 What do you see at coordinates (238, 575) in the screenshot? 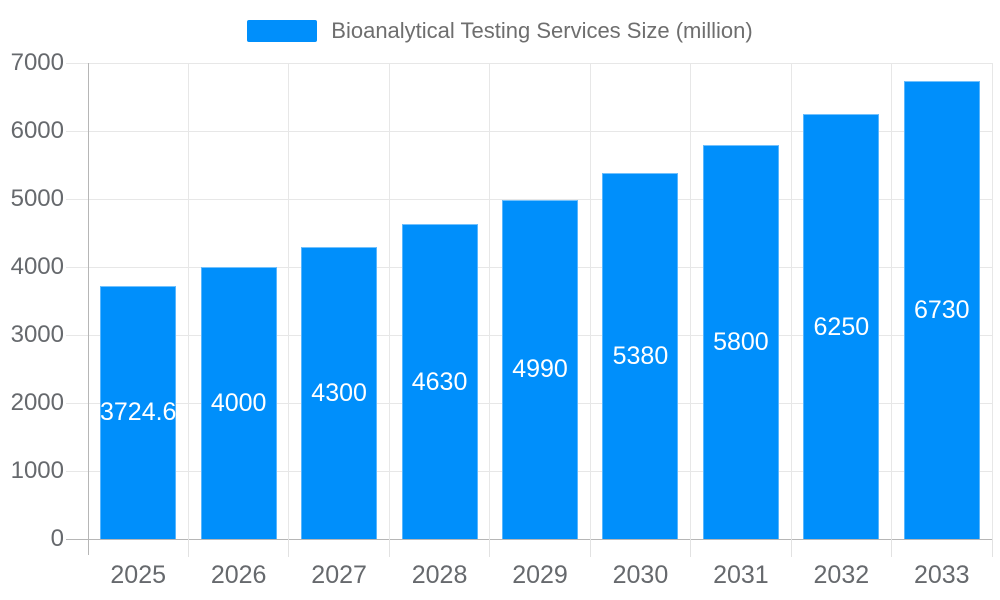
I see `x-axis-label: 2026` at bounding box center [238, 575].